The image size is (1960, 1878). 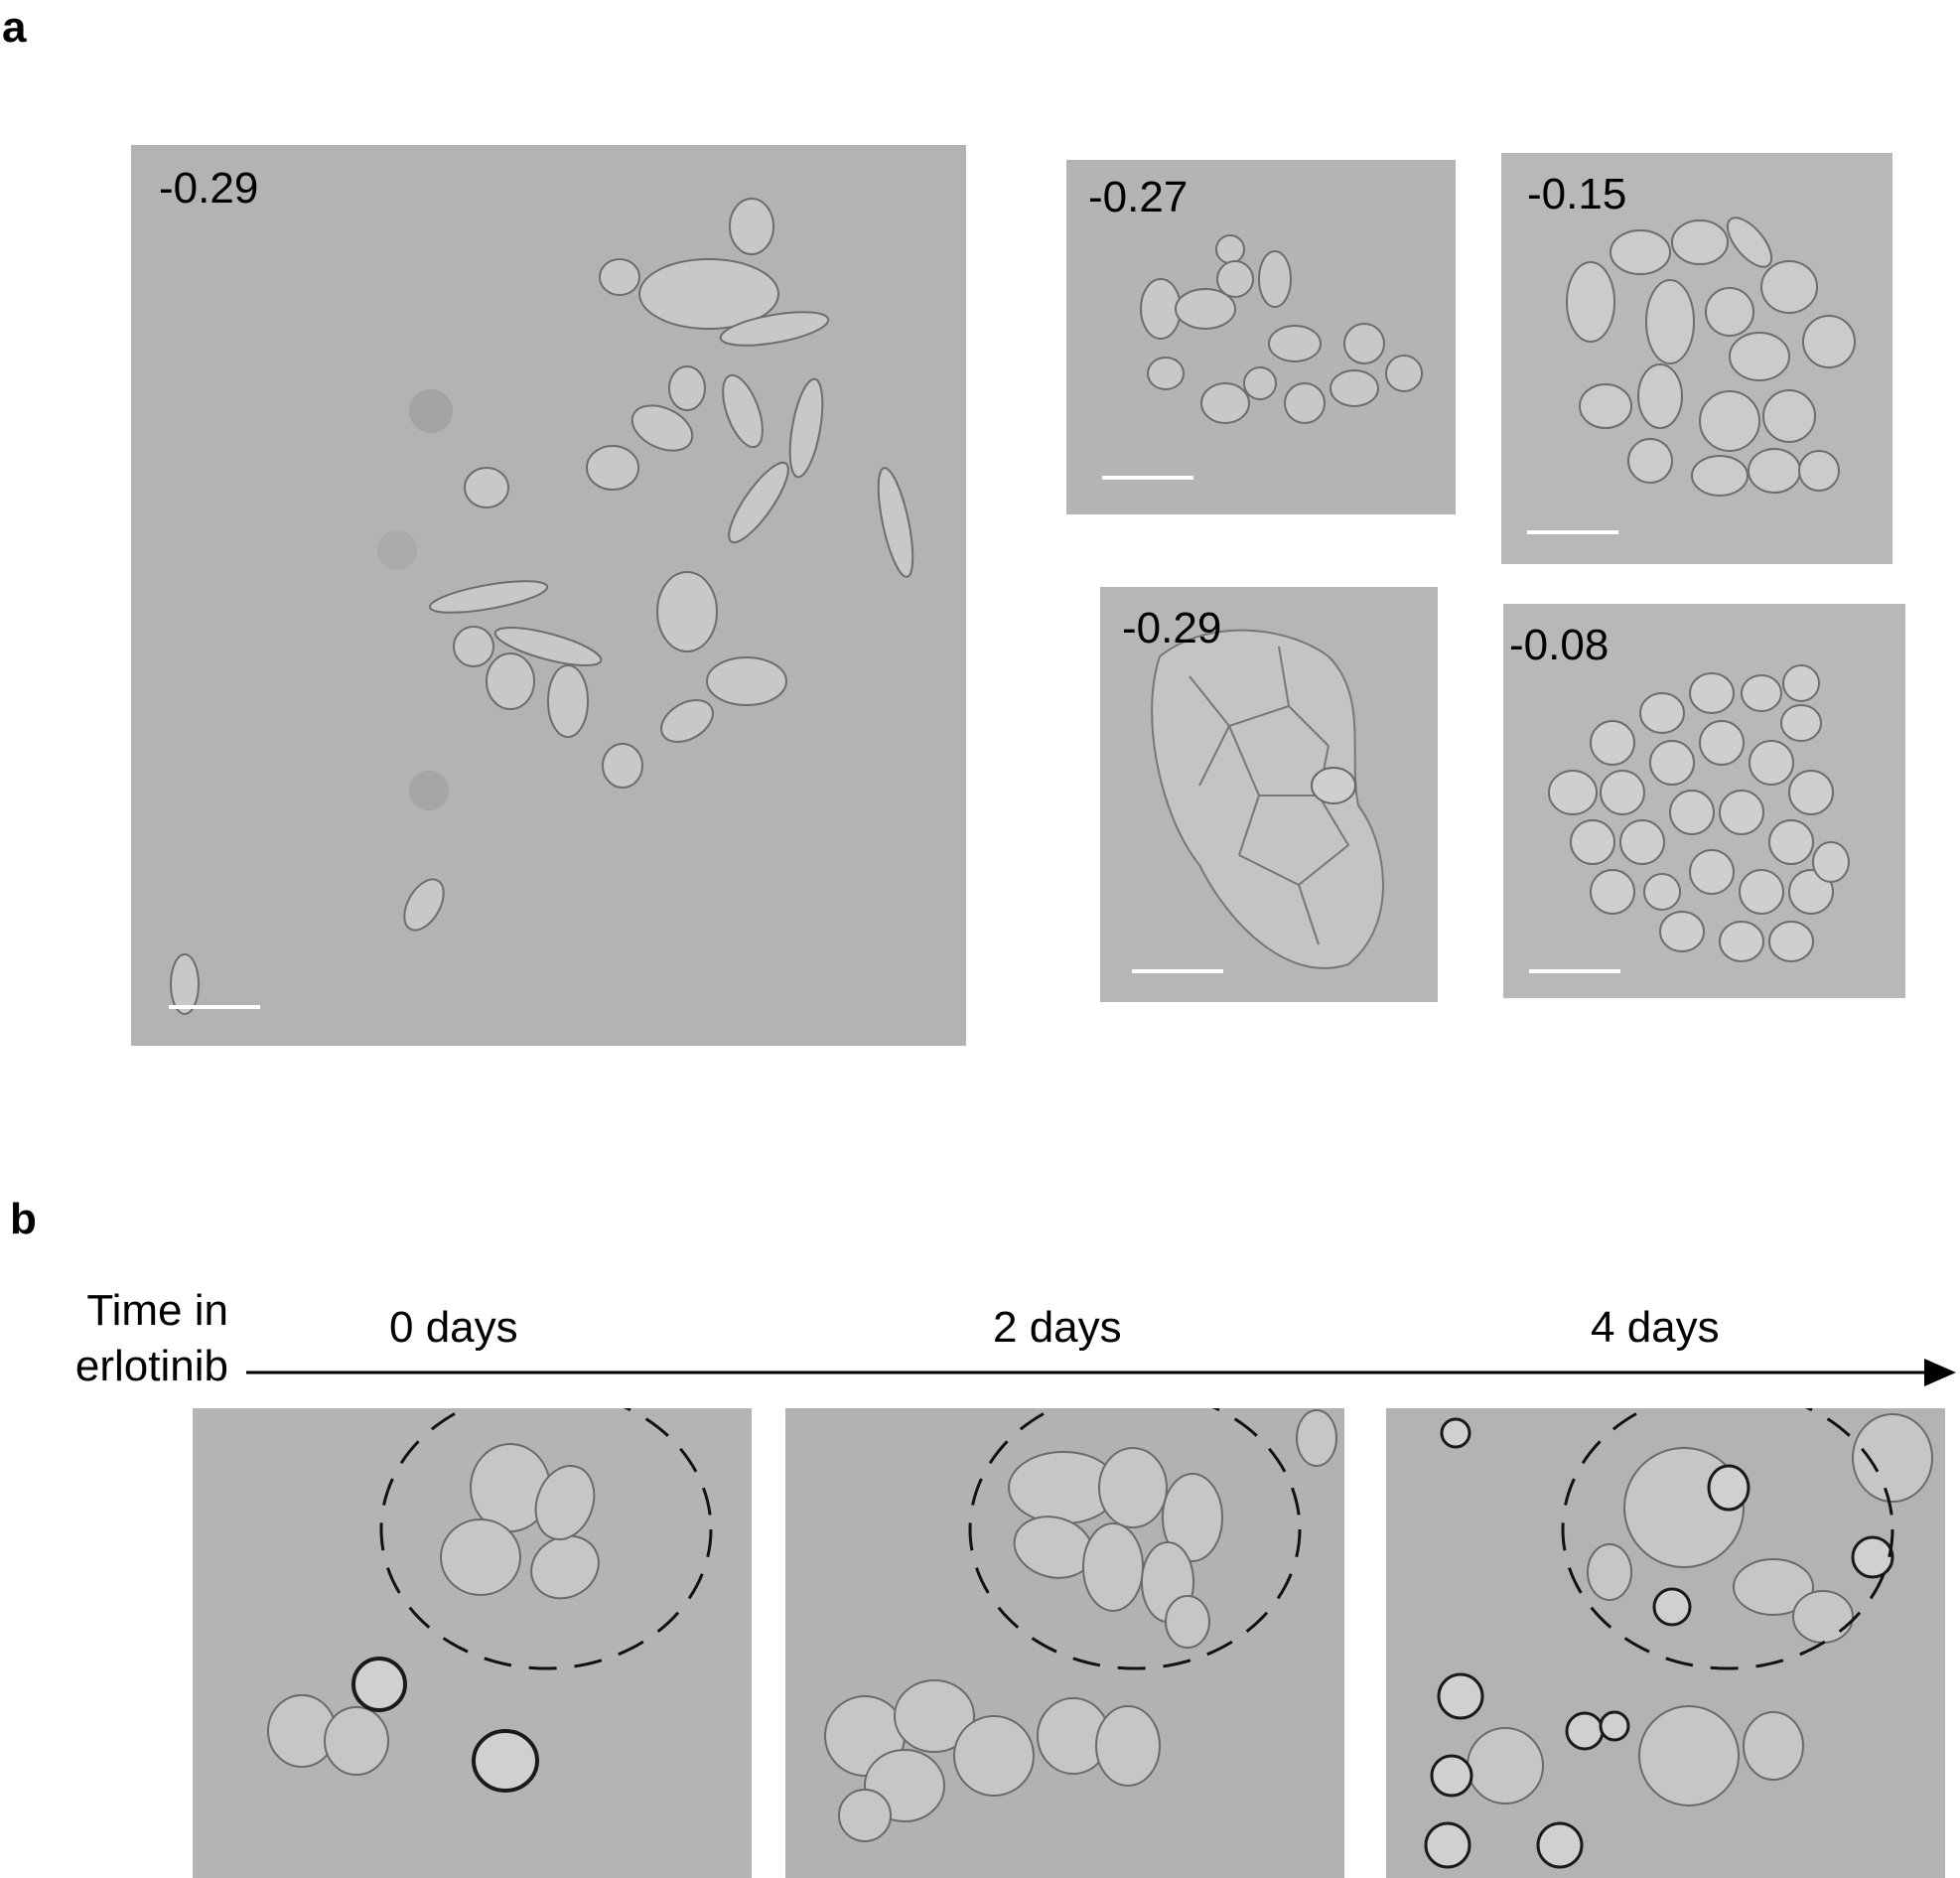 I want to click on timepoint-label-2: 2 days, so click(x=1057, y=1327).